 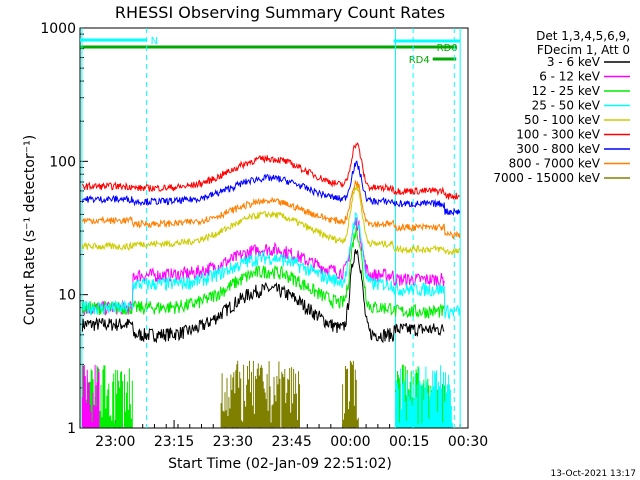 What do you see at coordinates (558, 135) in the screenshot?
I see `legend-entry-label: 100 - 300 keV` at bounding box center [558, 135].